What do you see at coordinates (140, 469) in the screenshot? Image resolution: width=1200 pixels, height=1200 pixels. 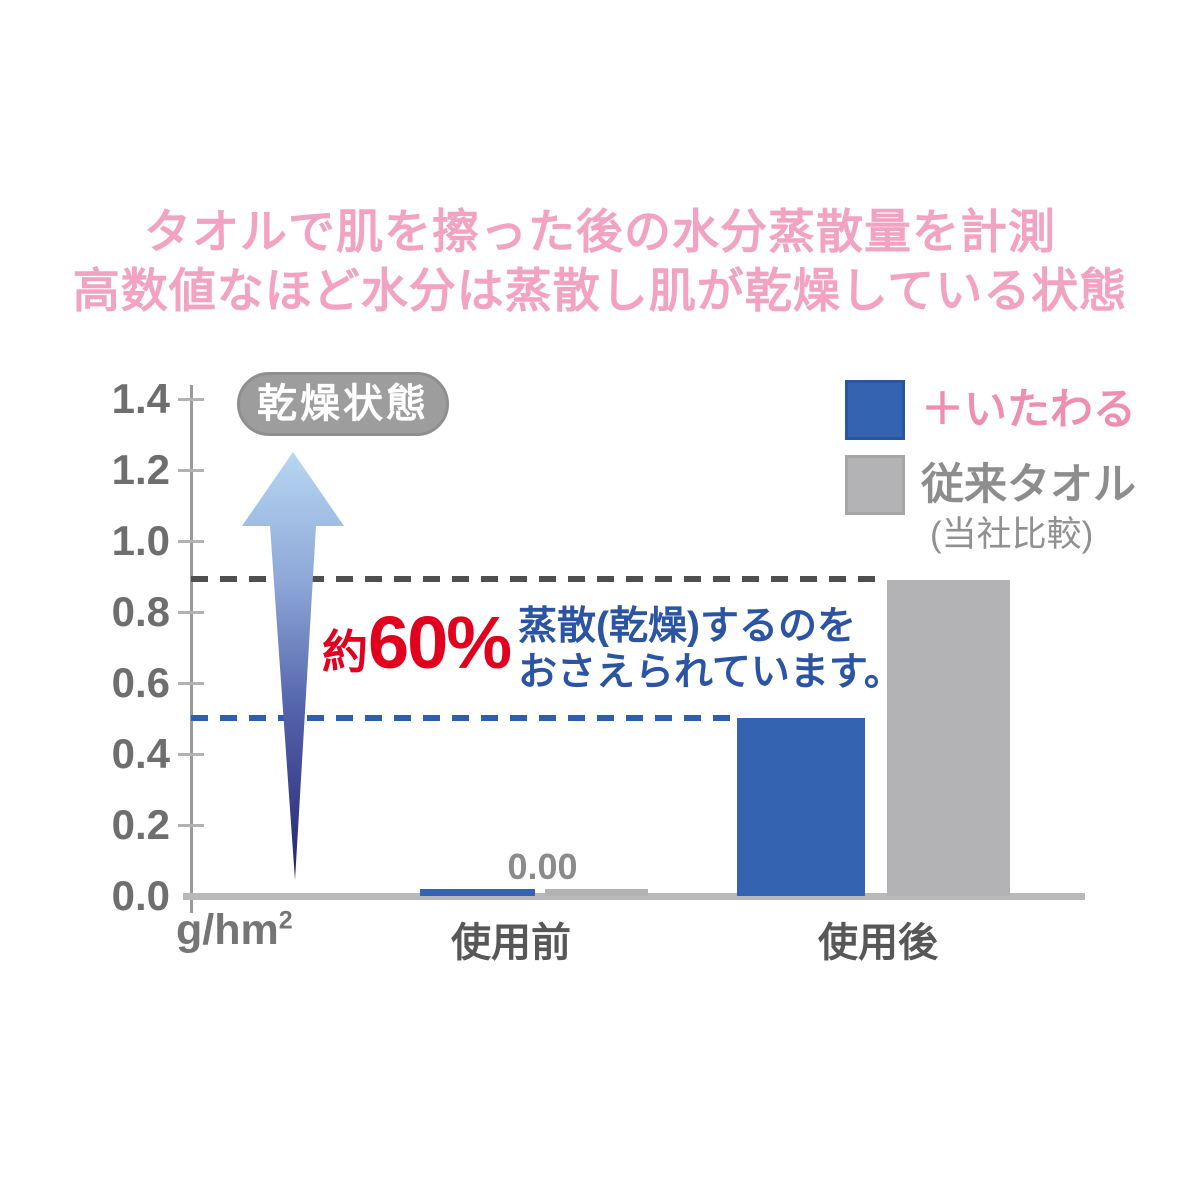 I see `y-axis-tick-label: 1.2` at bounding box center [140, 469].